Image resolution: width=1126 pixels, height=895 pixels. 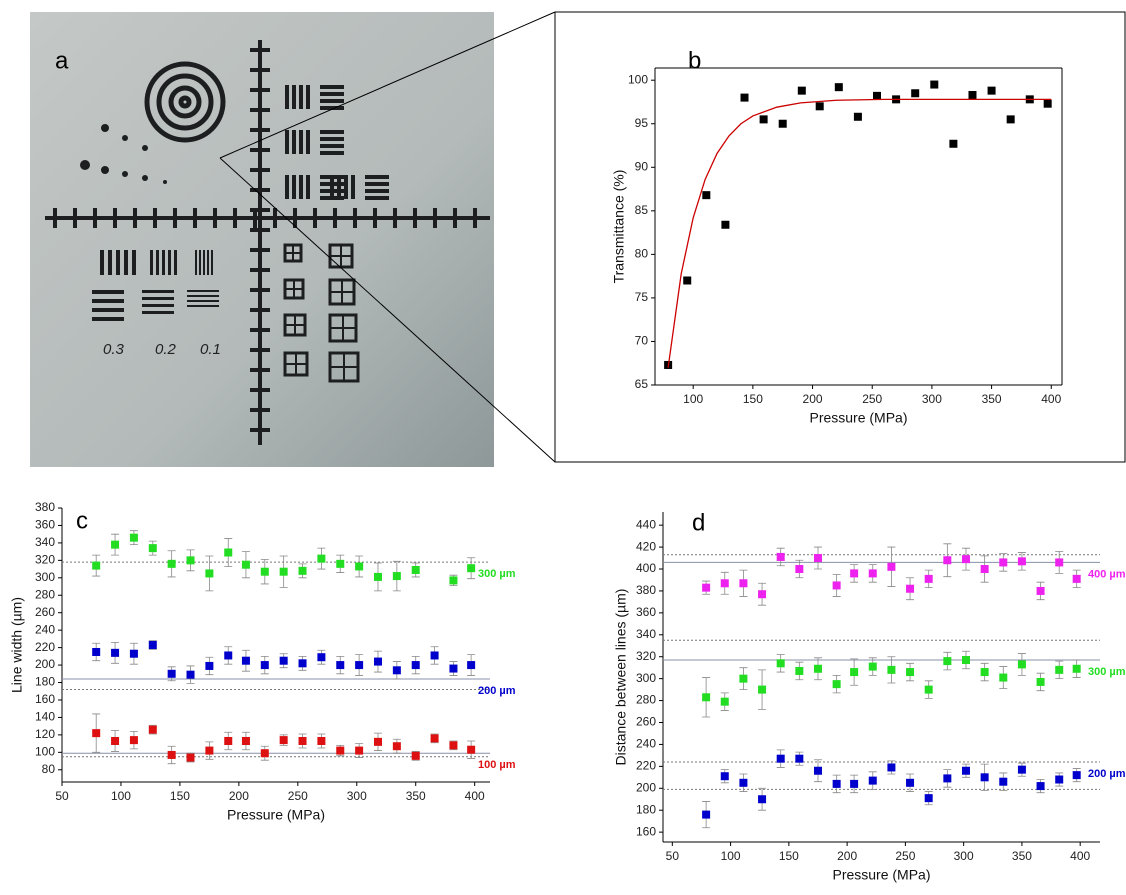 What do you see at coordinates (642, 384) in the screenshot?
I see `y-tick-label: 65` at bounding box center [642, 384].